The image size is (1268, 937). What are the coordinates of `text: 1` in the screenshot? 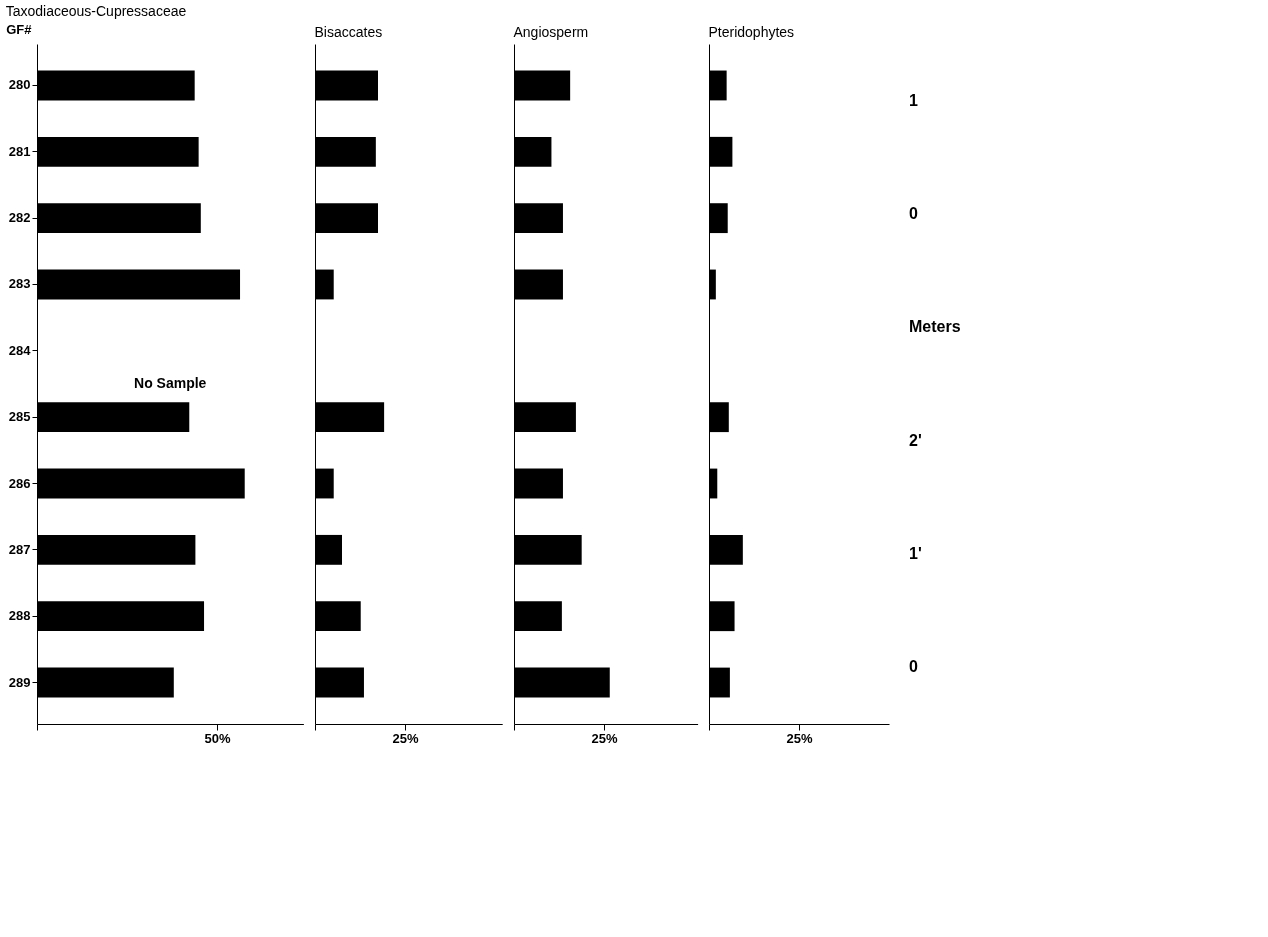 It's located at (913, 100).